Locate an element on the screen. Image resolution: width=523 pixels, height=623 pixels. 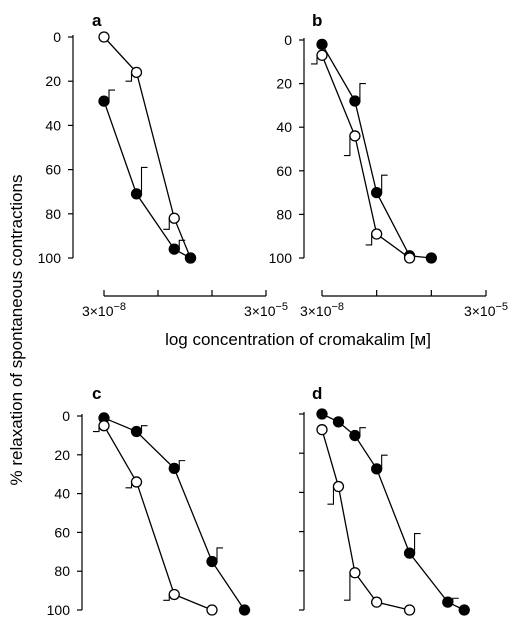
panel-d: d is located at coordinates (384, 500).